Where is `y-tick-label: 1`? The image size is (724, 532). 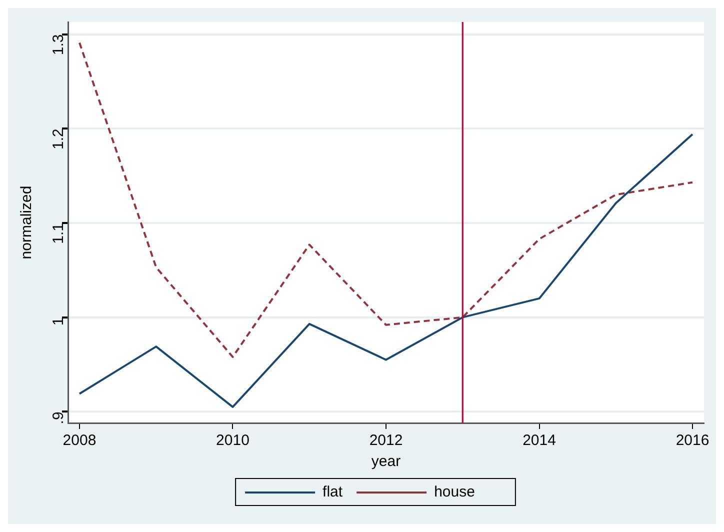
y-tick-label: 1 is located at coordinates (59, 321).